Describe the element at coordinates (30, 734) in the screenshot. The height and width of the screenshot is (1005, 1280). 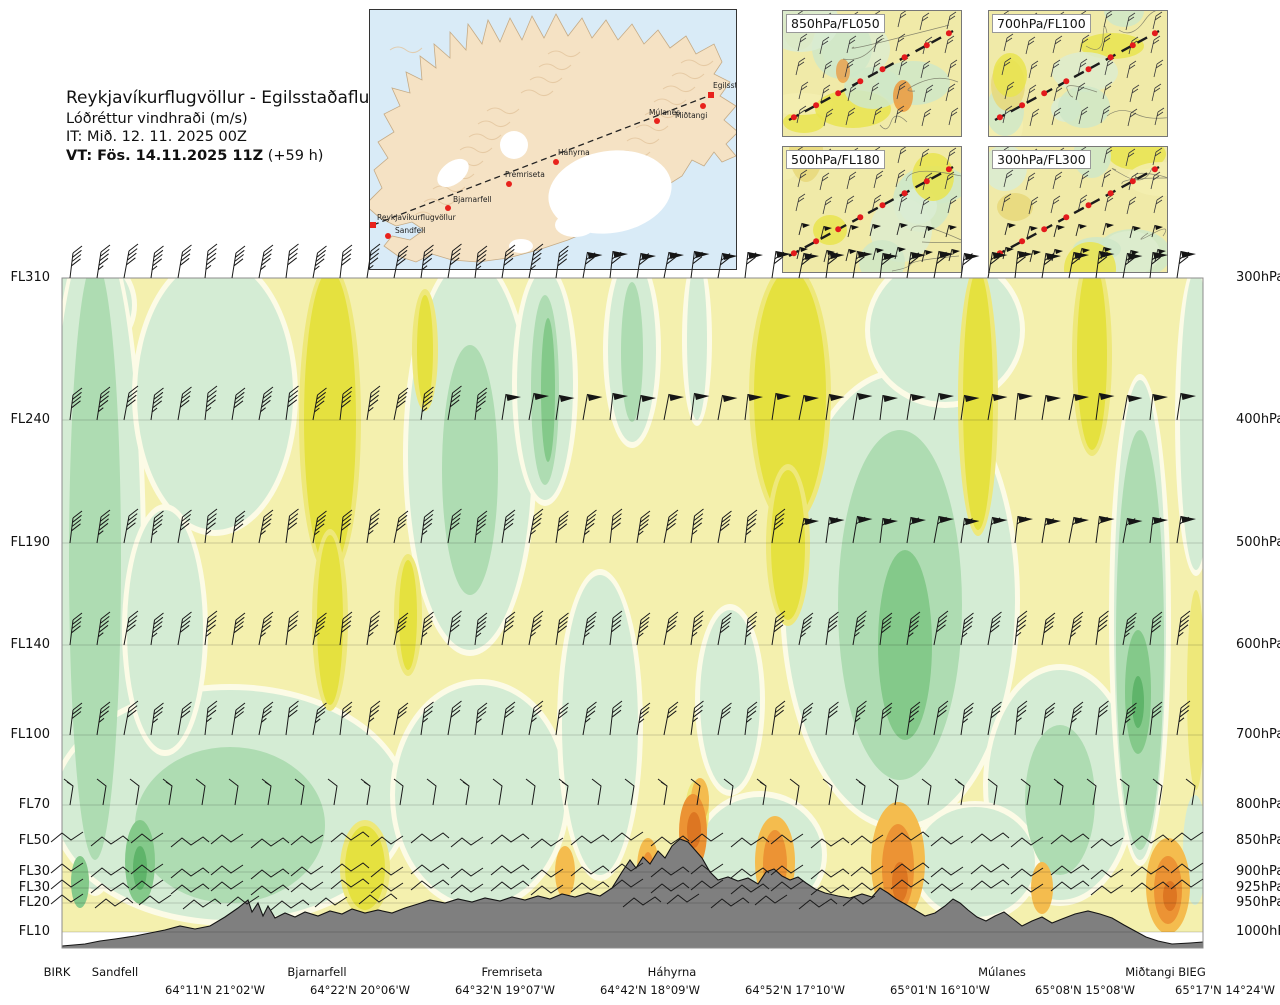
I see `flight-level-label: FL100` at that location.